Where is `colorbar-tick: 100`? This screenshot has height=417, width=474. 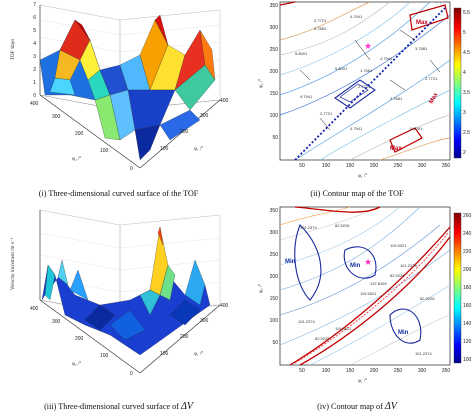 colorbar-tick: 100 is located at coordinates (467, 360).